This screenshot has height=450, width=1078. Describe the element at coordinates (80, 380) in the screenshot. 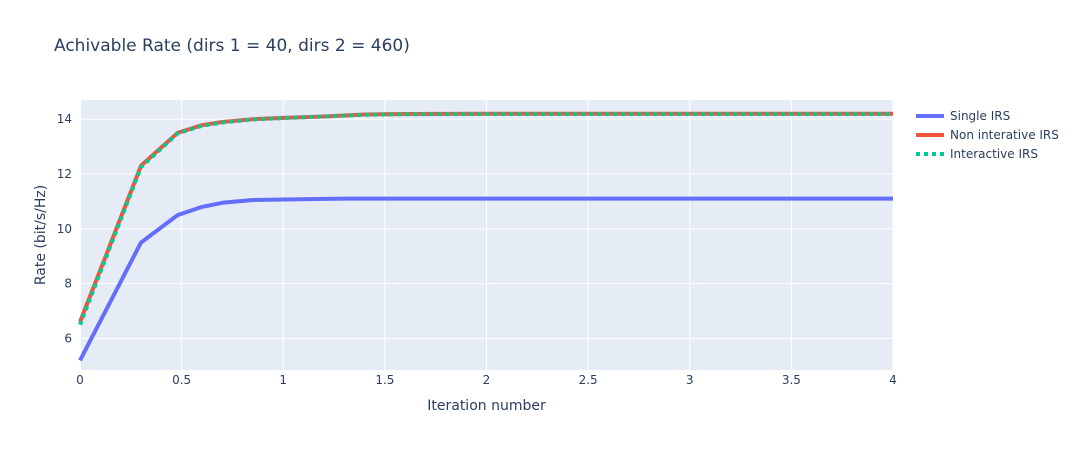

I see `x-tick-label: 0` at that location.